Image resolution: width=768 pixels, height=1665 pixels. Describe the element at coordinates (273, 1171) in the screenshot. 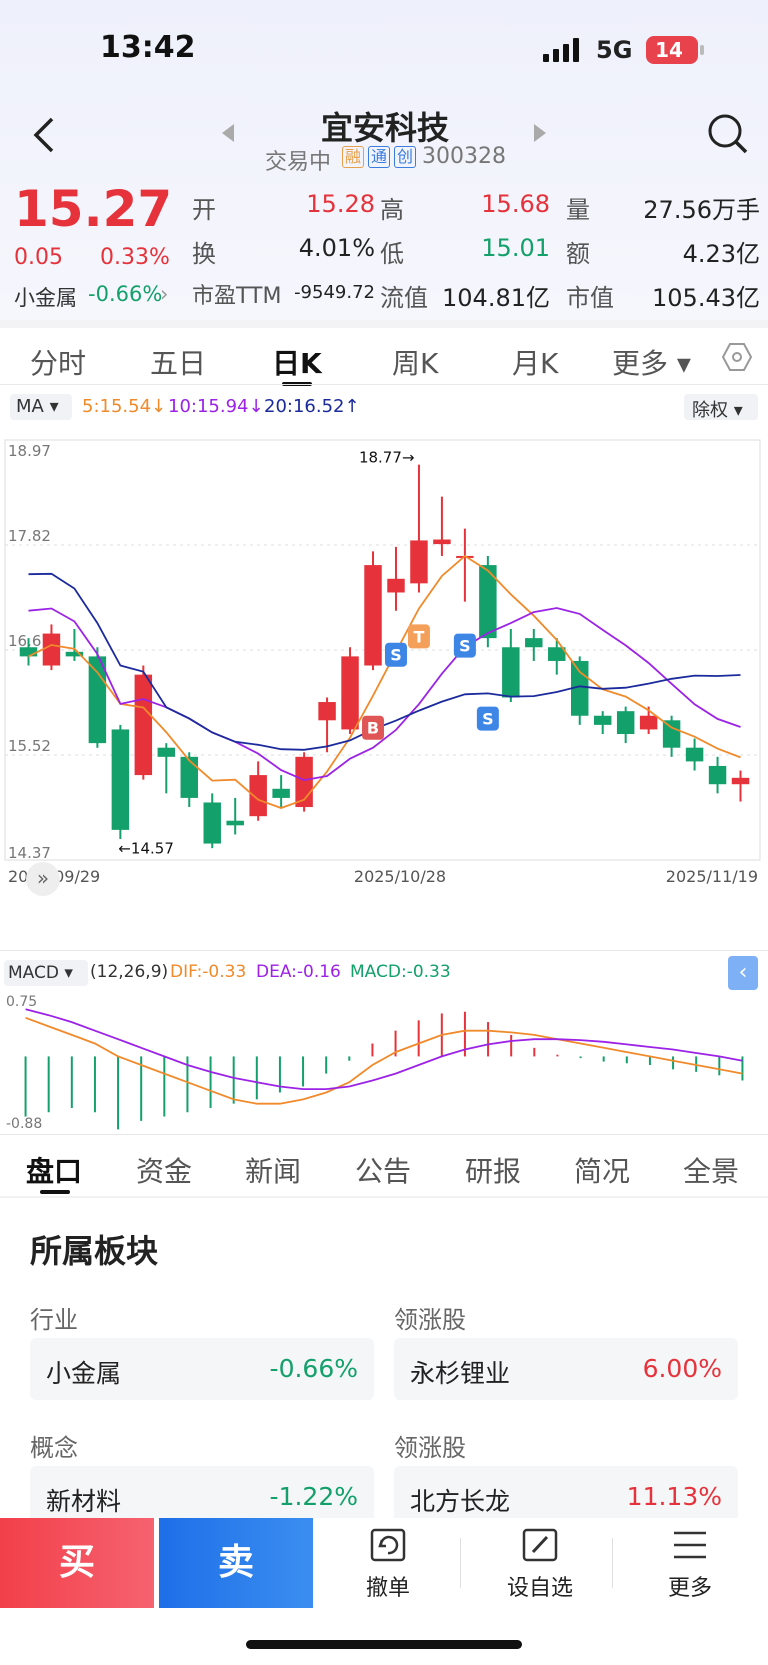

I see `subtab-news: 新闻` at that location.